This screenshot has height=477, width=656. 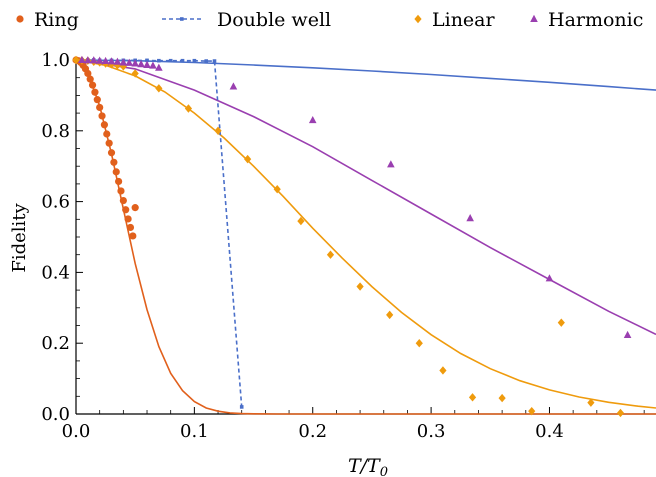 I want to click on legend-double-well-marker, so click(x=182, y=19).